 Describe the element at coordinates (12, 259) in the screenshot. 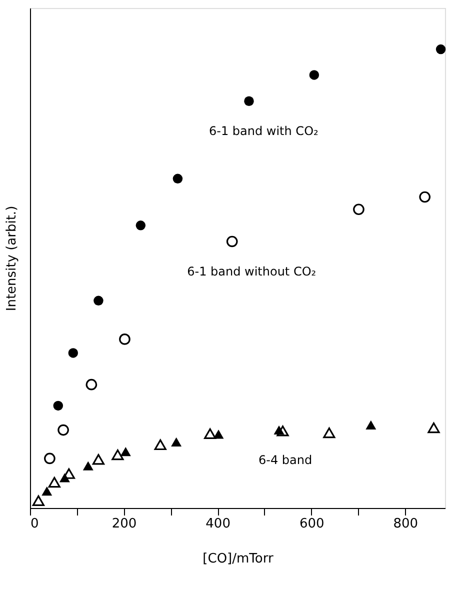

I see `y-axis-title: Intensity (arbit.)` at that location.